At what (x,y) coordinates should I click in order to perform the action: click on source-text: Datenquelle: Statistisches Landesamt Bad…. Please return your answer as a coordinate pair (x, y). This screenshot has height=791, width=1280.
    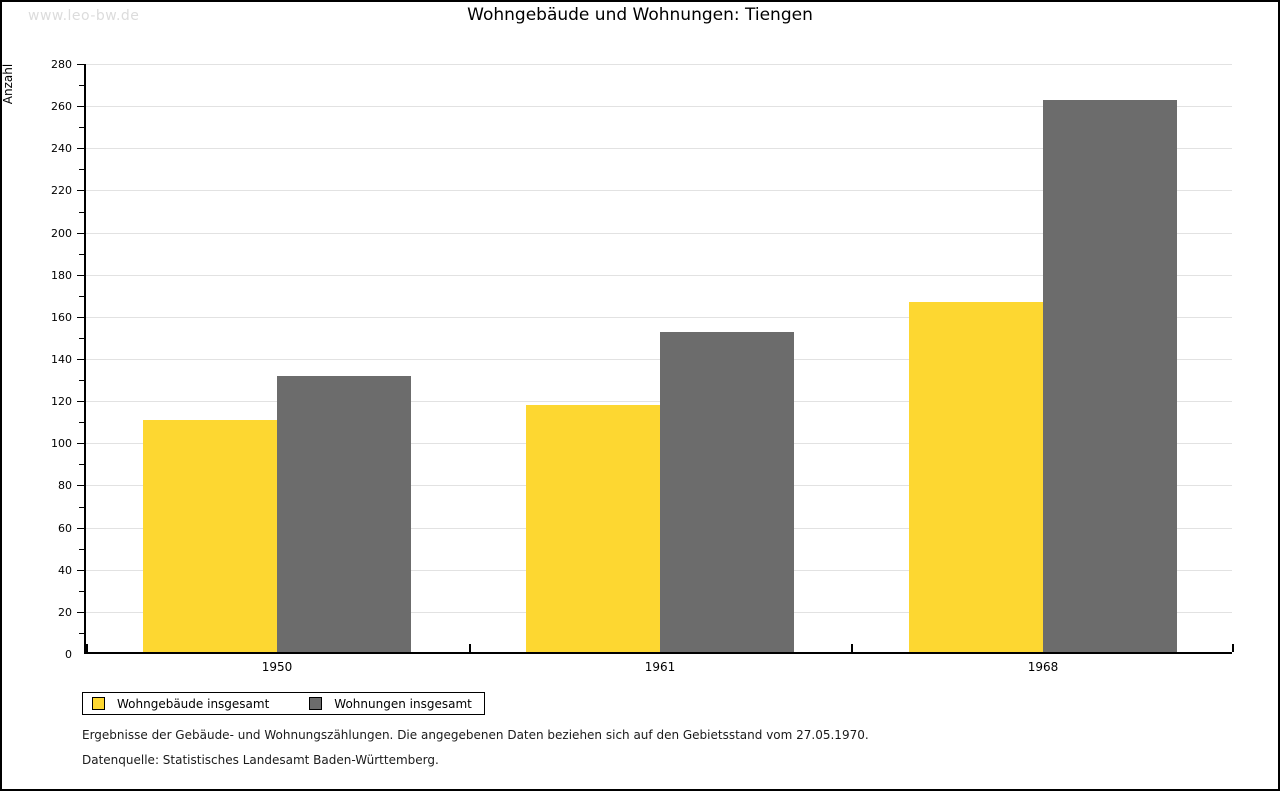
    Looking at the image, I should click on (260, 760).